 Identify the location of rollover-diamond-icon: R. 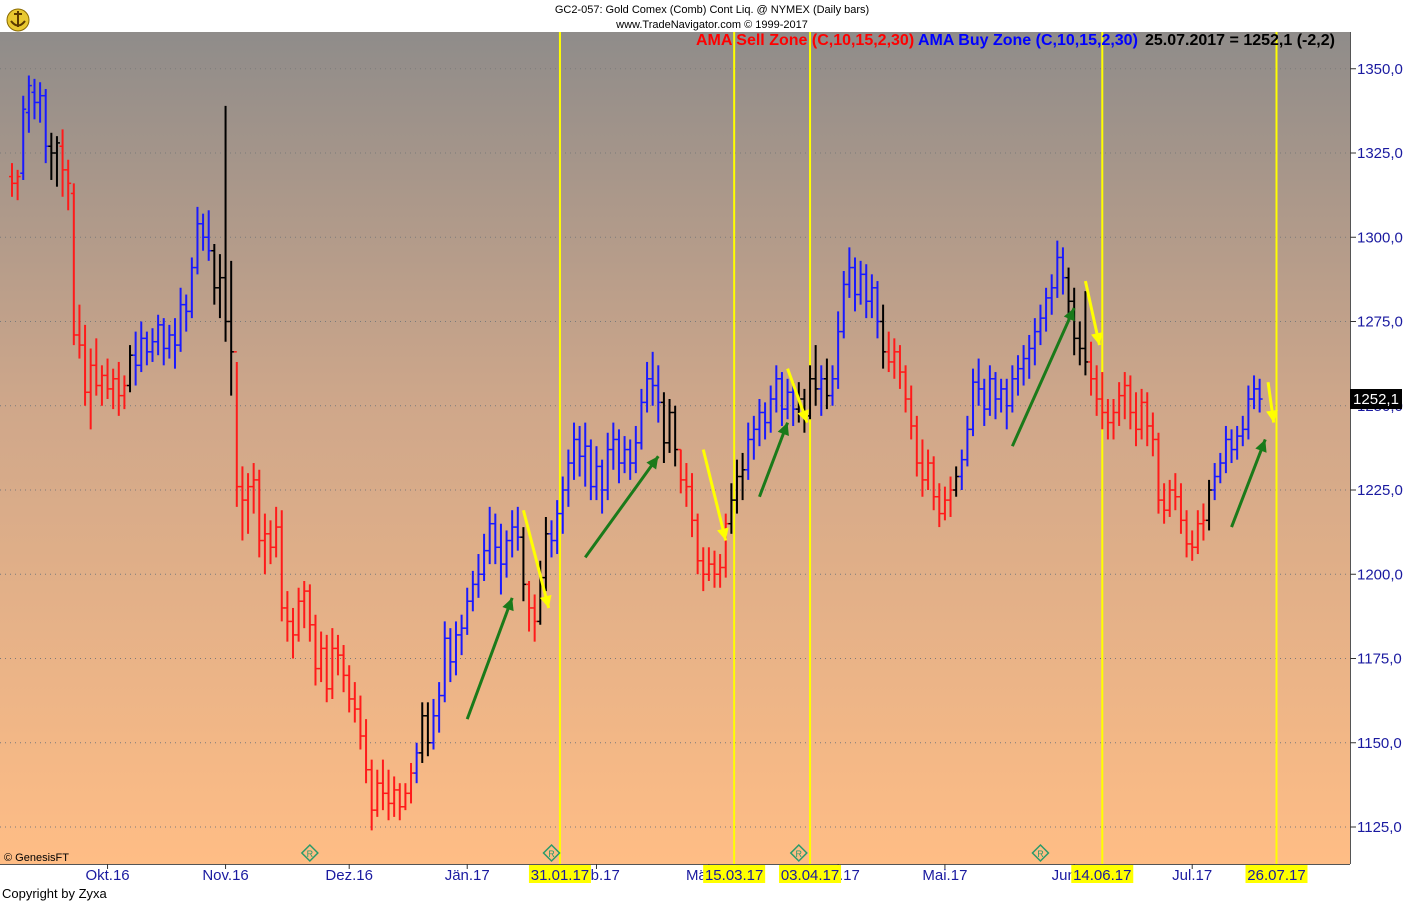
(309, 853).